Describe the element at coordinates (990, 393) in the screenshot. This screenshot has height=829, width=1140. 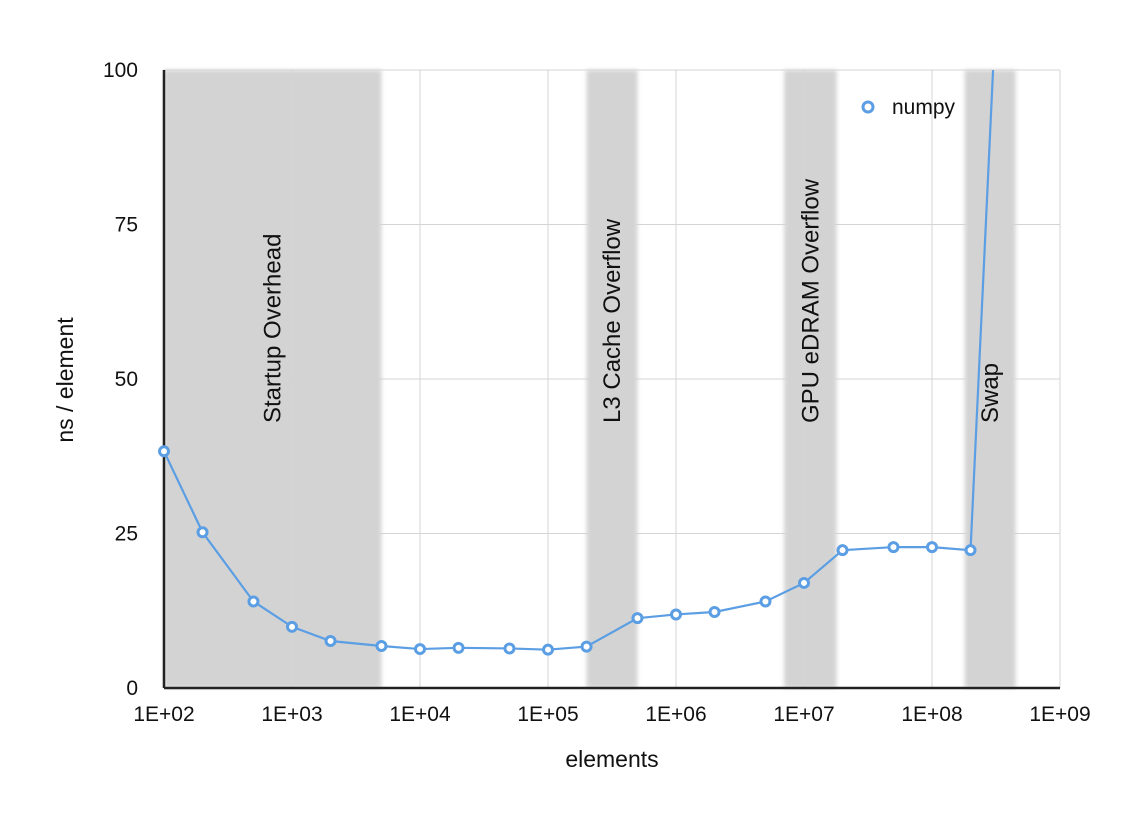
I see `region-label-3: Swap` at that location.